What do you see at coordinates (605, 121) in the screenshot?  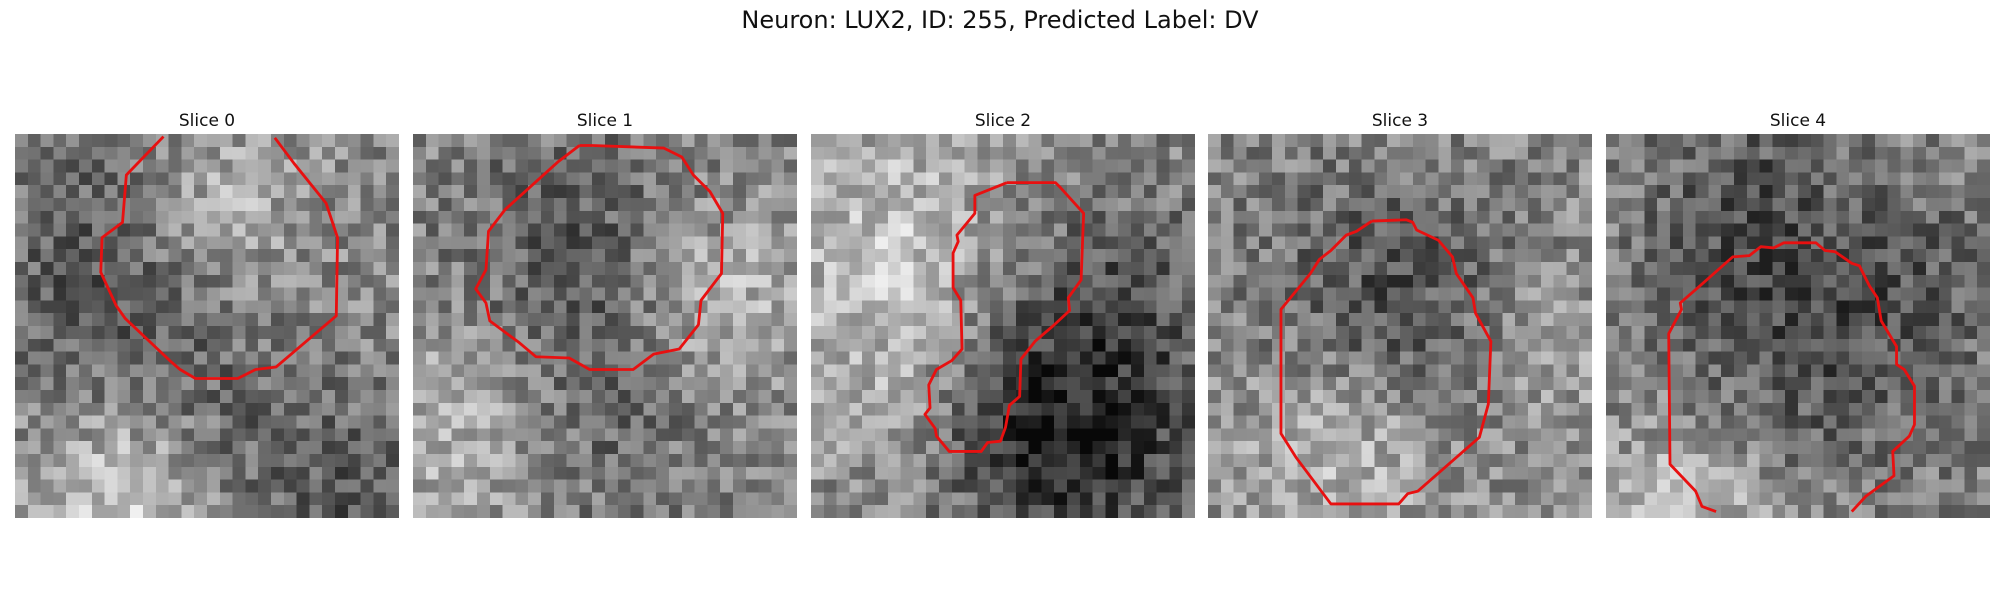 I see `slice-title: Slice 1` at bounding box center [605, 121].